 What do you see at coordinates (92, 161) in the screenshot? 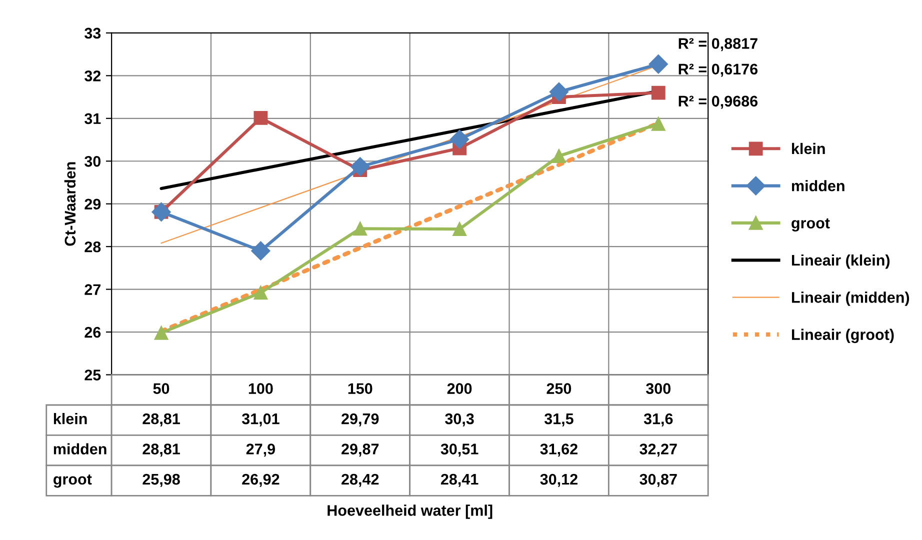
I see `y-tick-label: 30` at bounding box center [92, 161].